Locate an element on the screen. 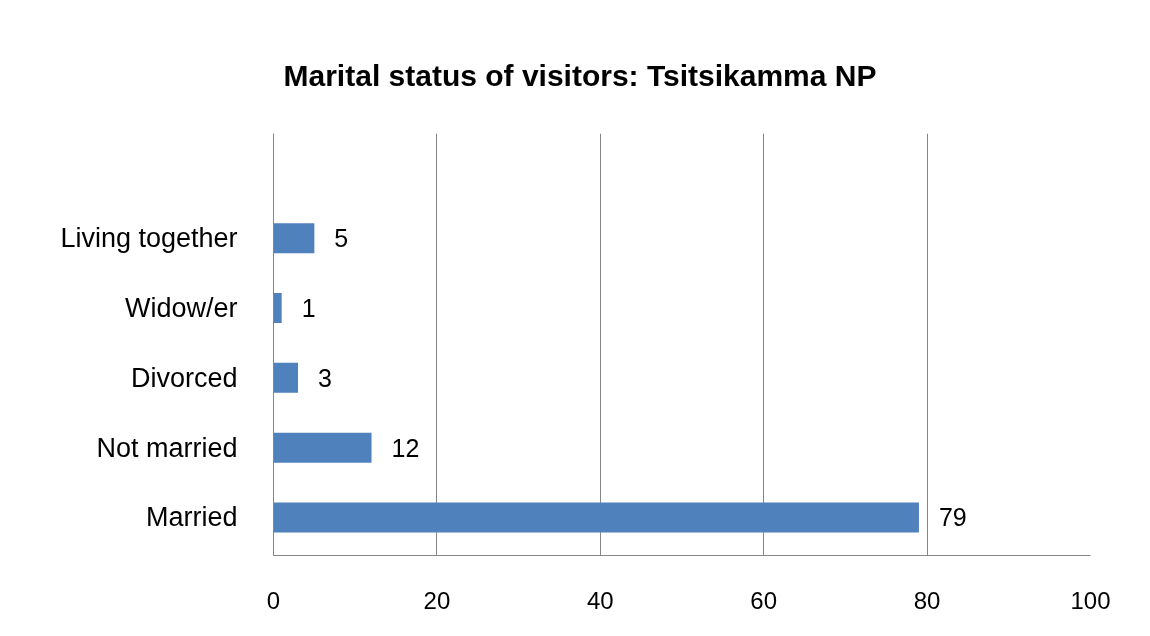 Image resolution: width=1150 pixels, height=636 pixels. y-tick-label: Married is located at coordinates (191, 517).